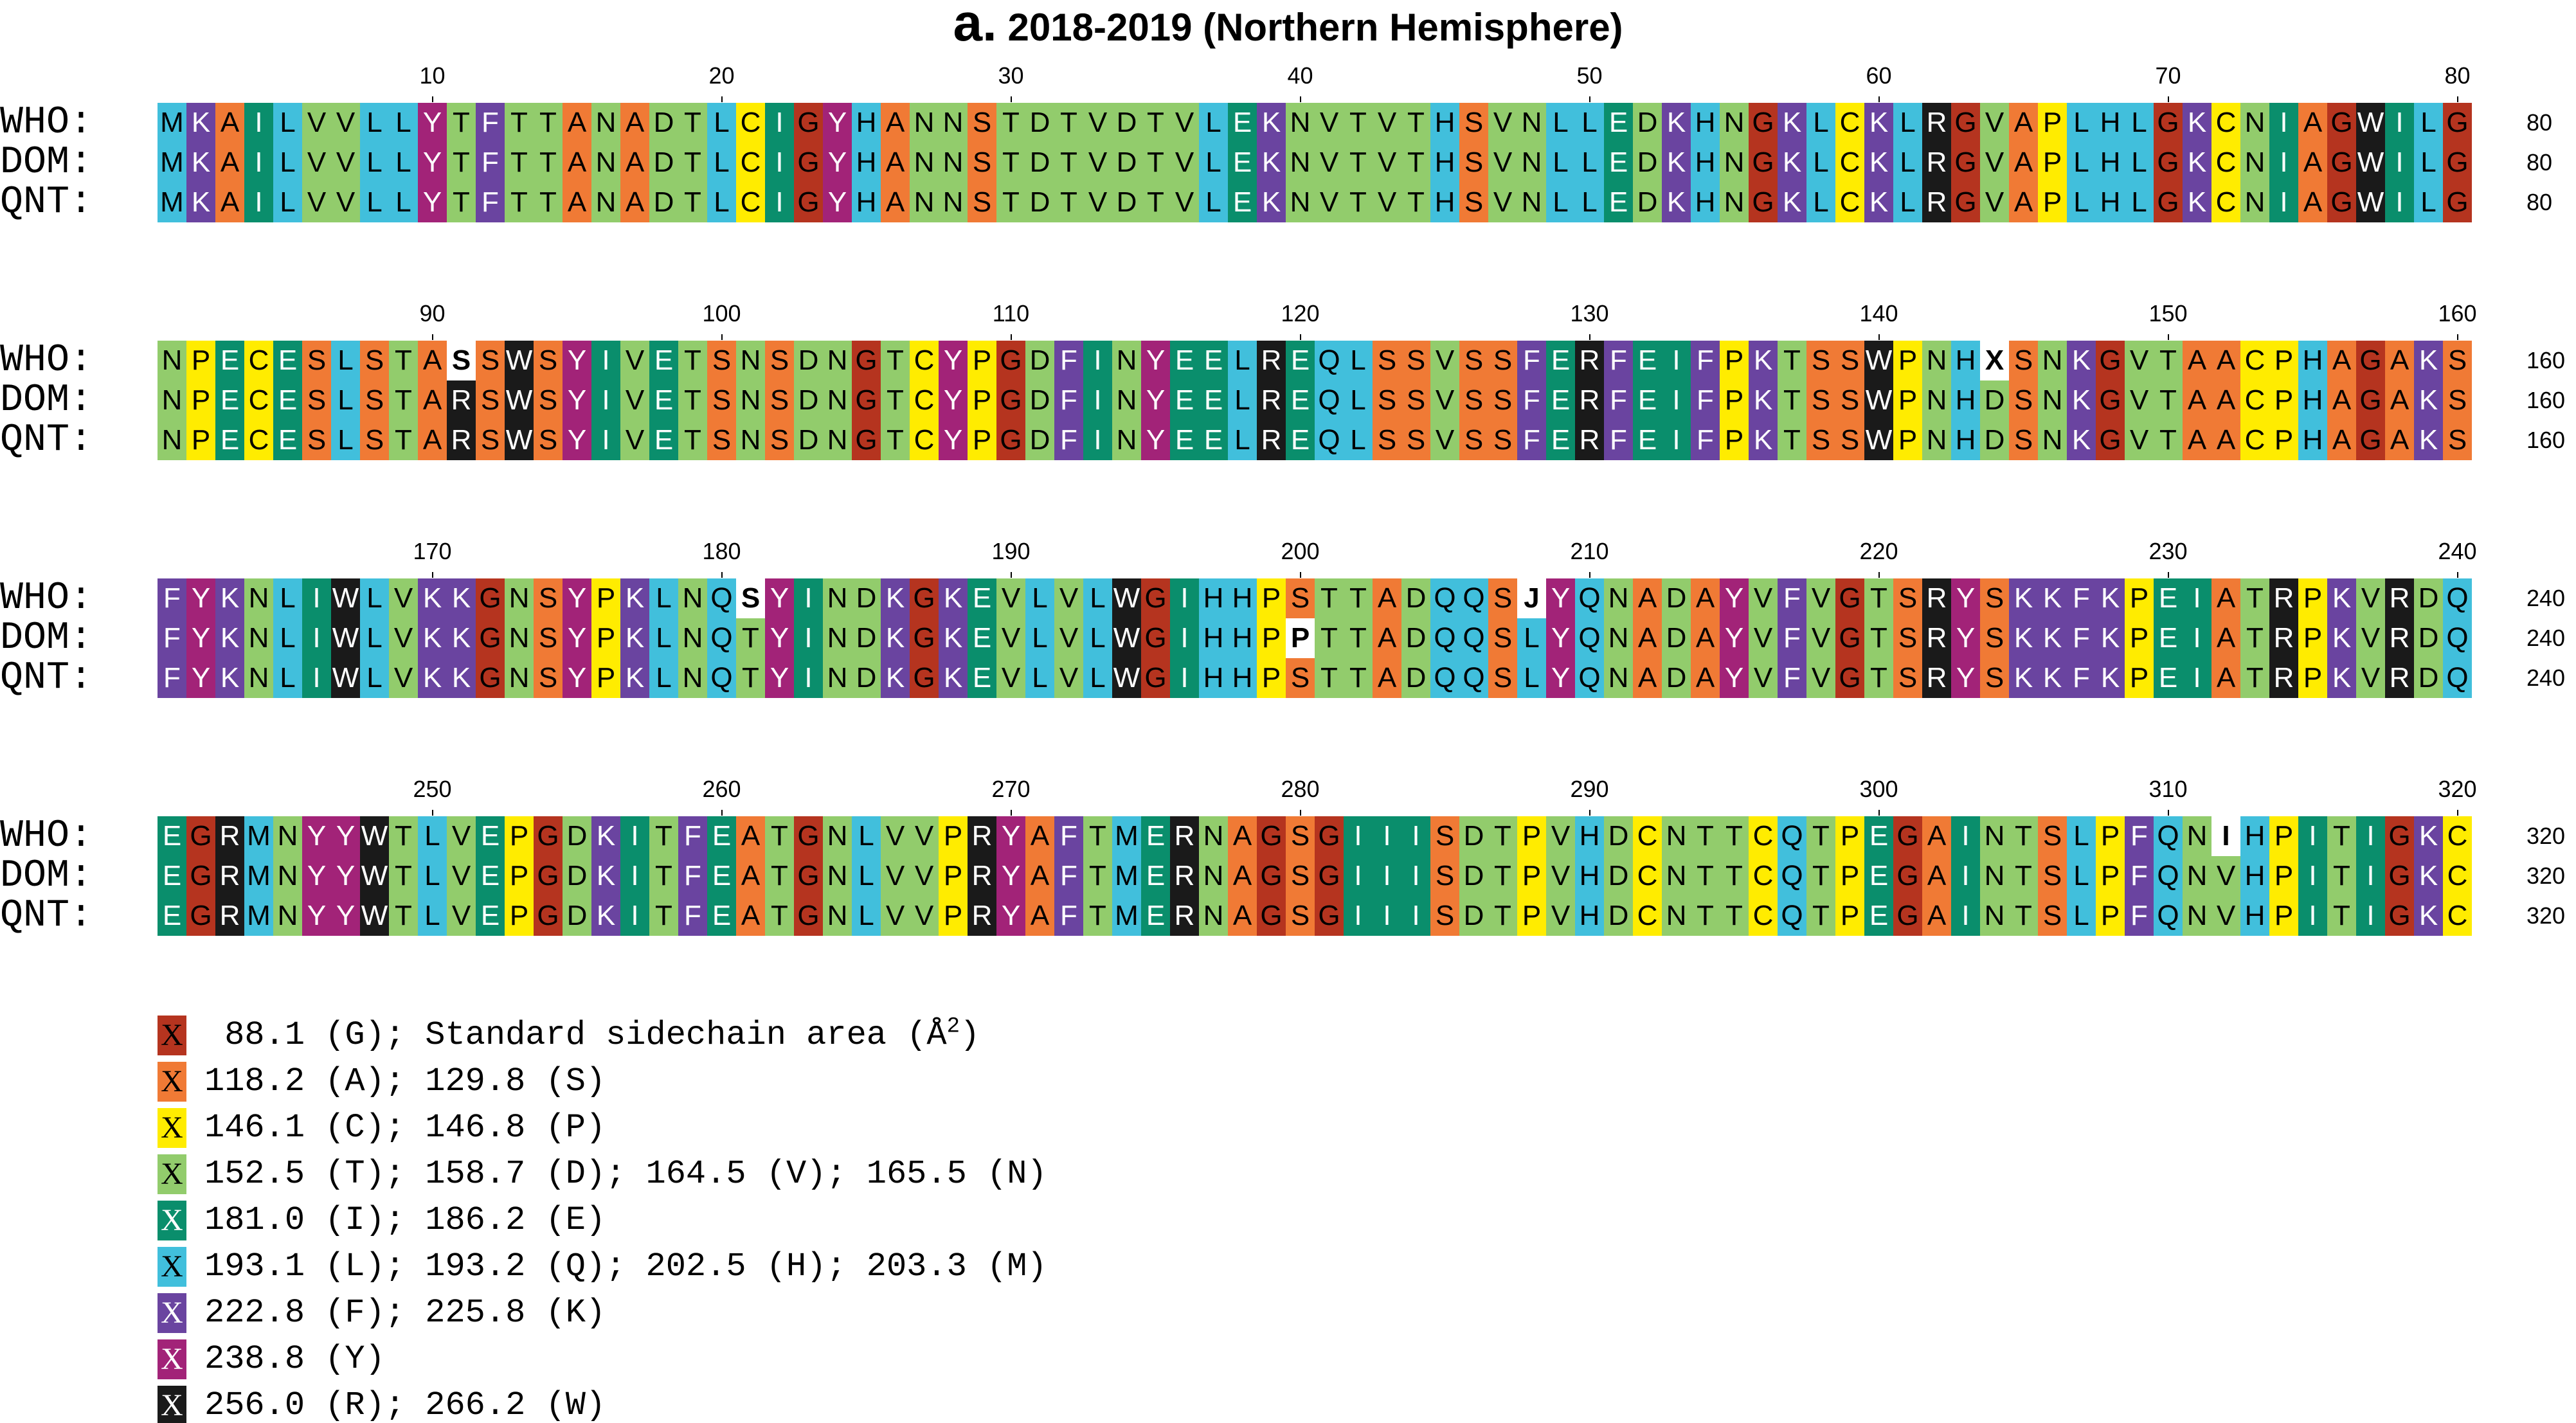 The image size is (2576, 1423). Describe the element at coordinates (258, 876) in the screenshot. I see `residue-cell: M` at that location.